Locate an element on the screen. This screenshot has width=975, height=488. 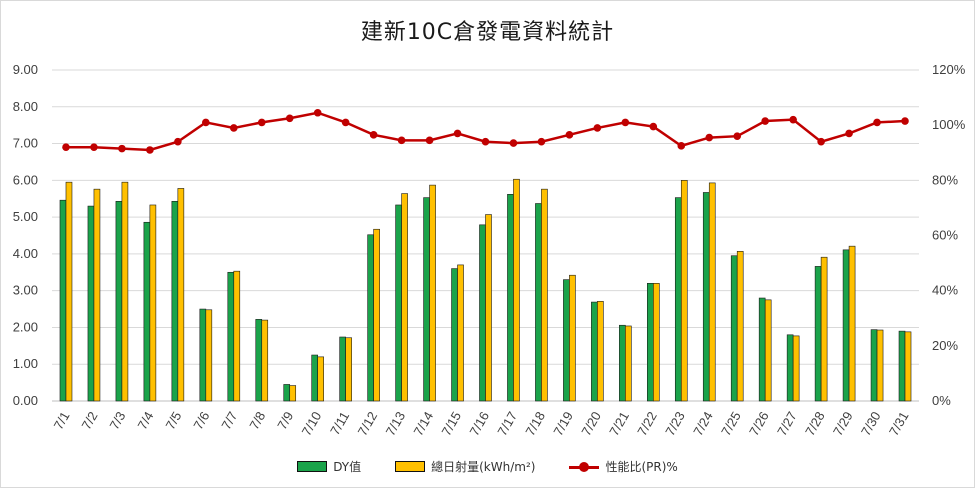
legend-label-pr: 性能比(PR)% is located at coordinates (641, 467).